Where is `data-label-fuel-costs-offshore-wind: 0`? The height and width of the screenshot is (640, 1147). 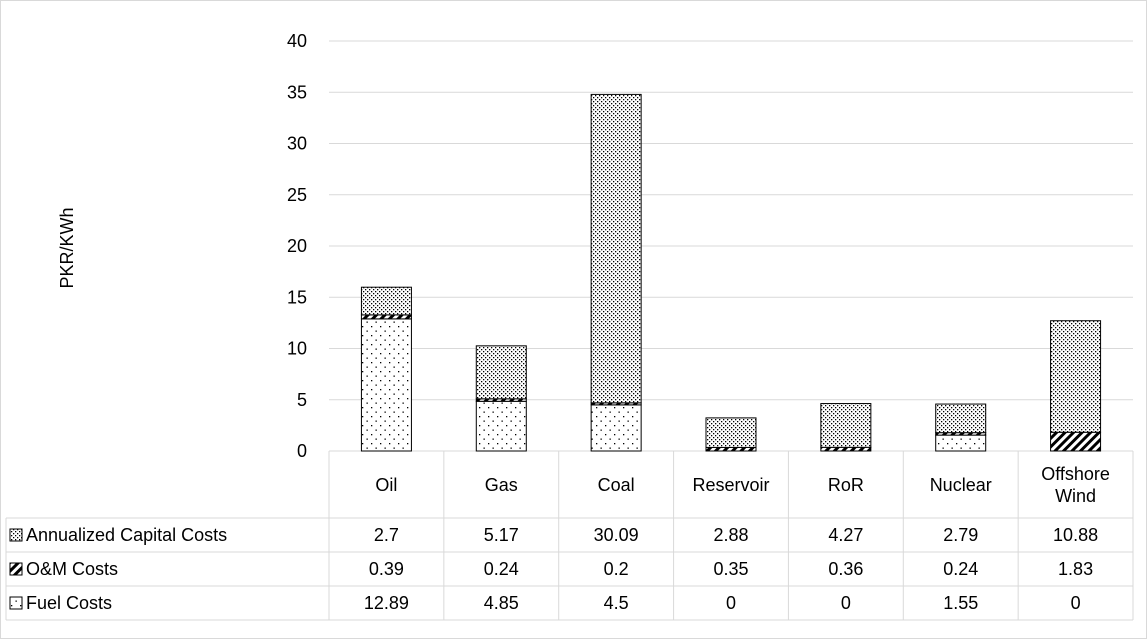
data-label-fuel-costs-offshore-wind: 0 is located at coordinates (1076, 603).